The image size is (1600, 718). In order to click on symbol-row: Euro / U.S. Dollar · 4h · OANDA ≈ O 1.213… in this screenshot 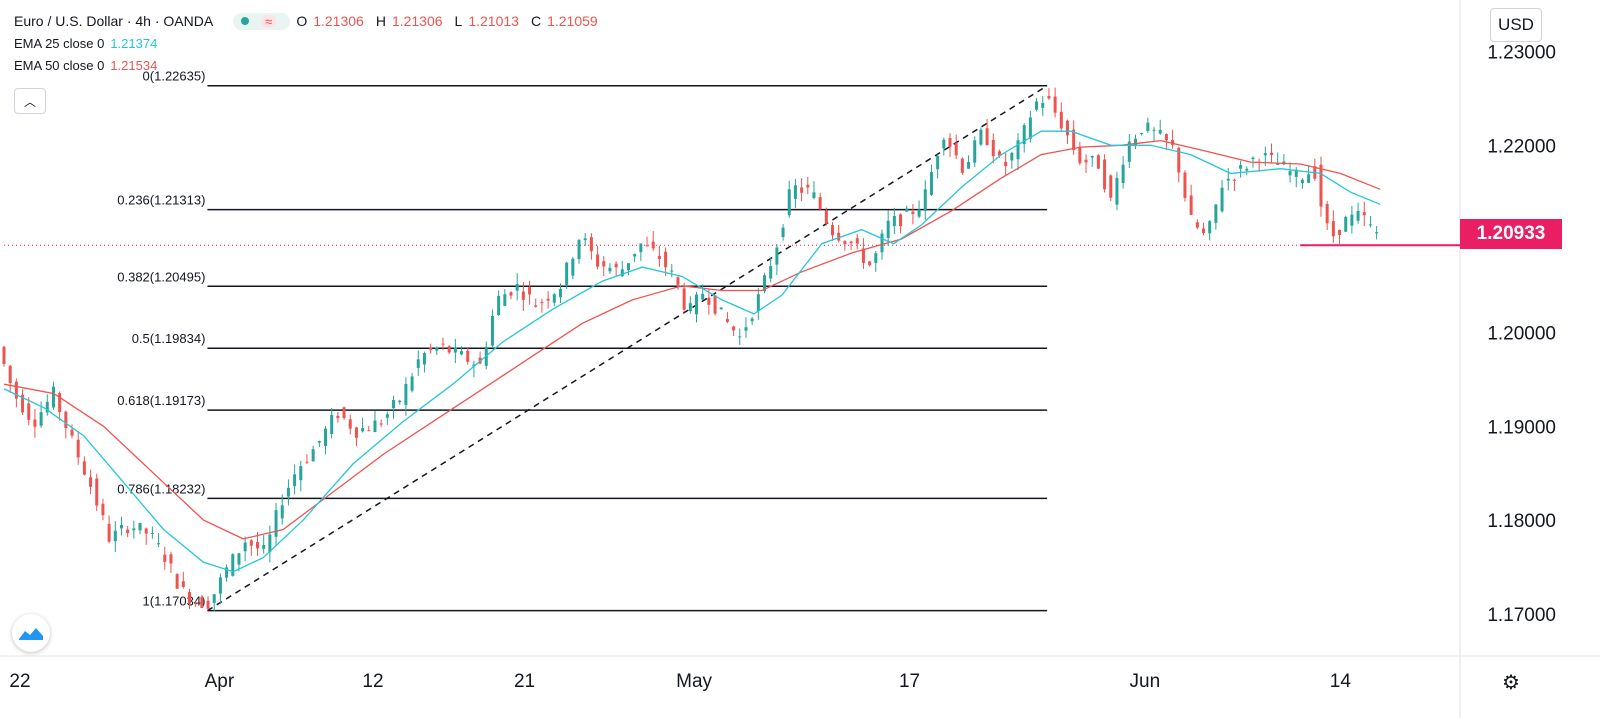, I will do `click(312, 21)`.